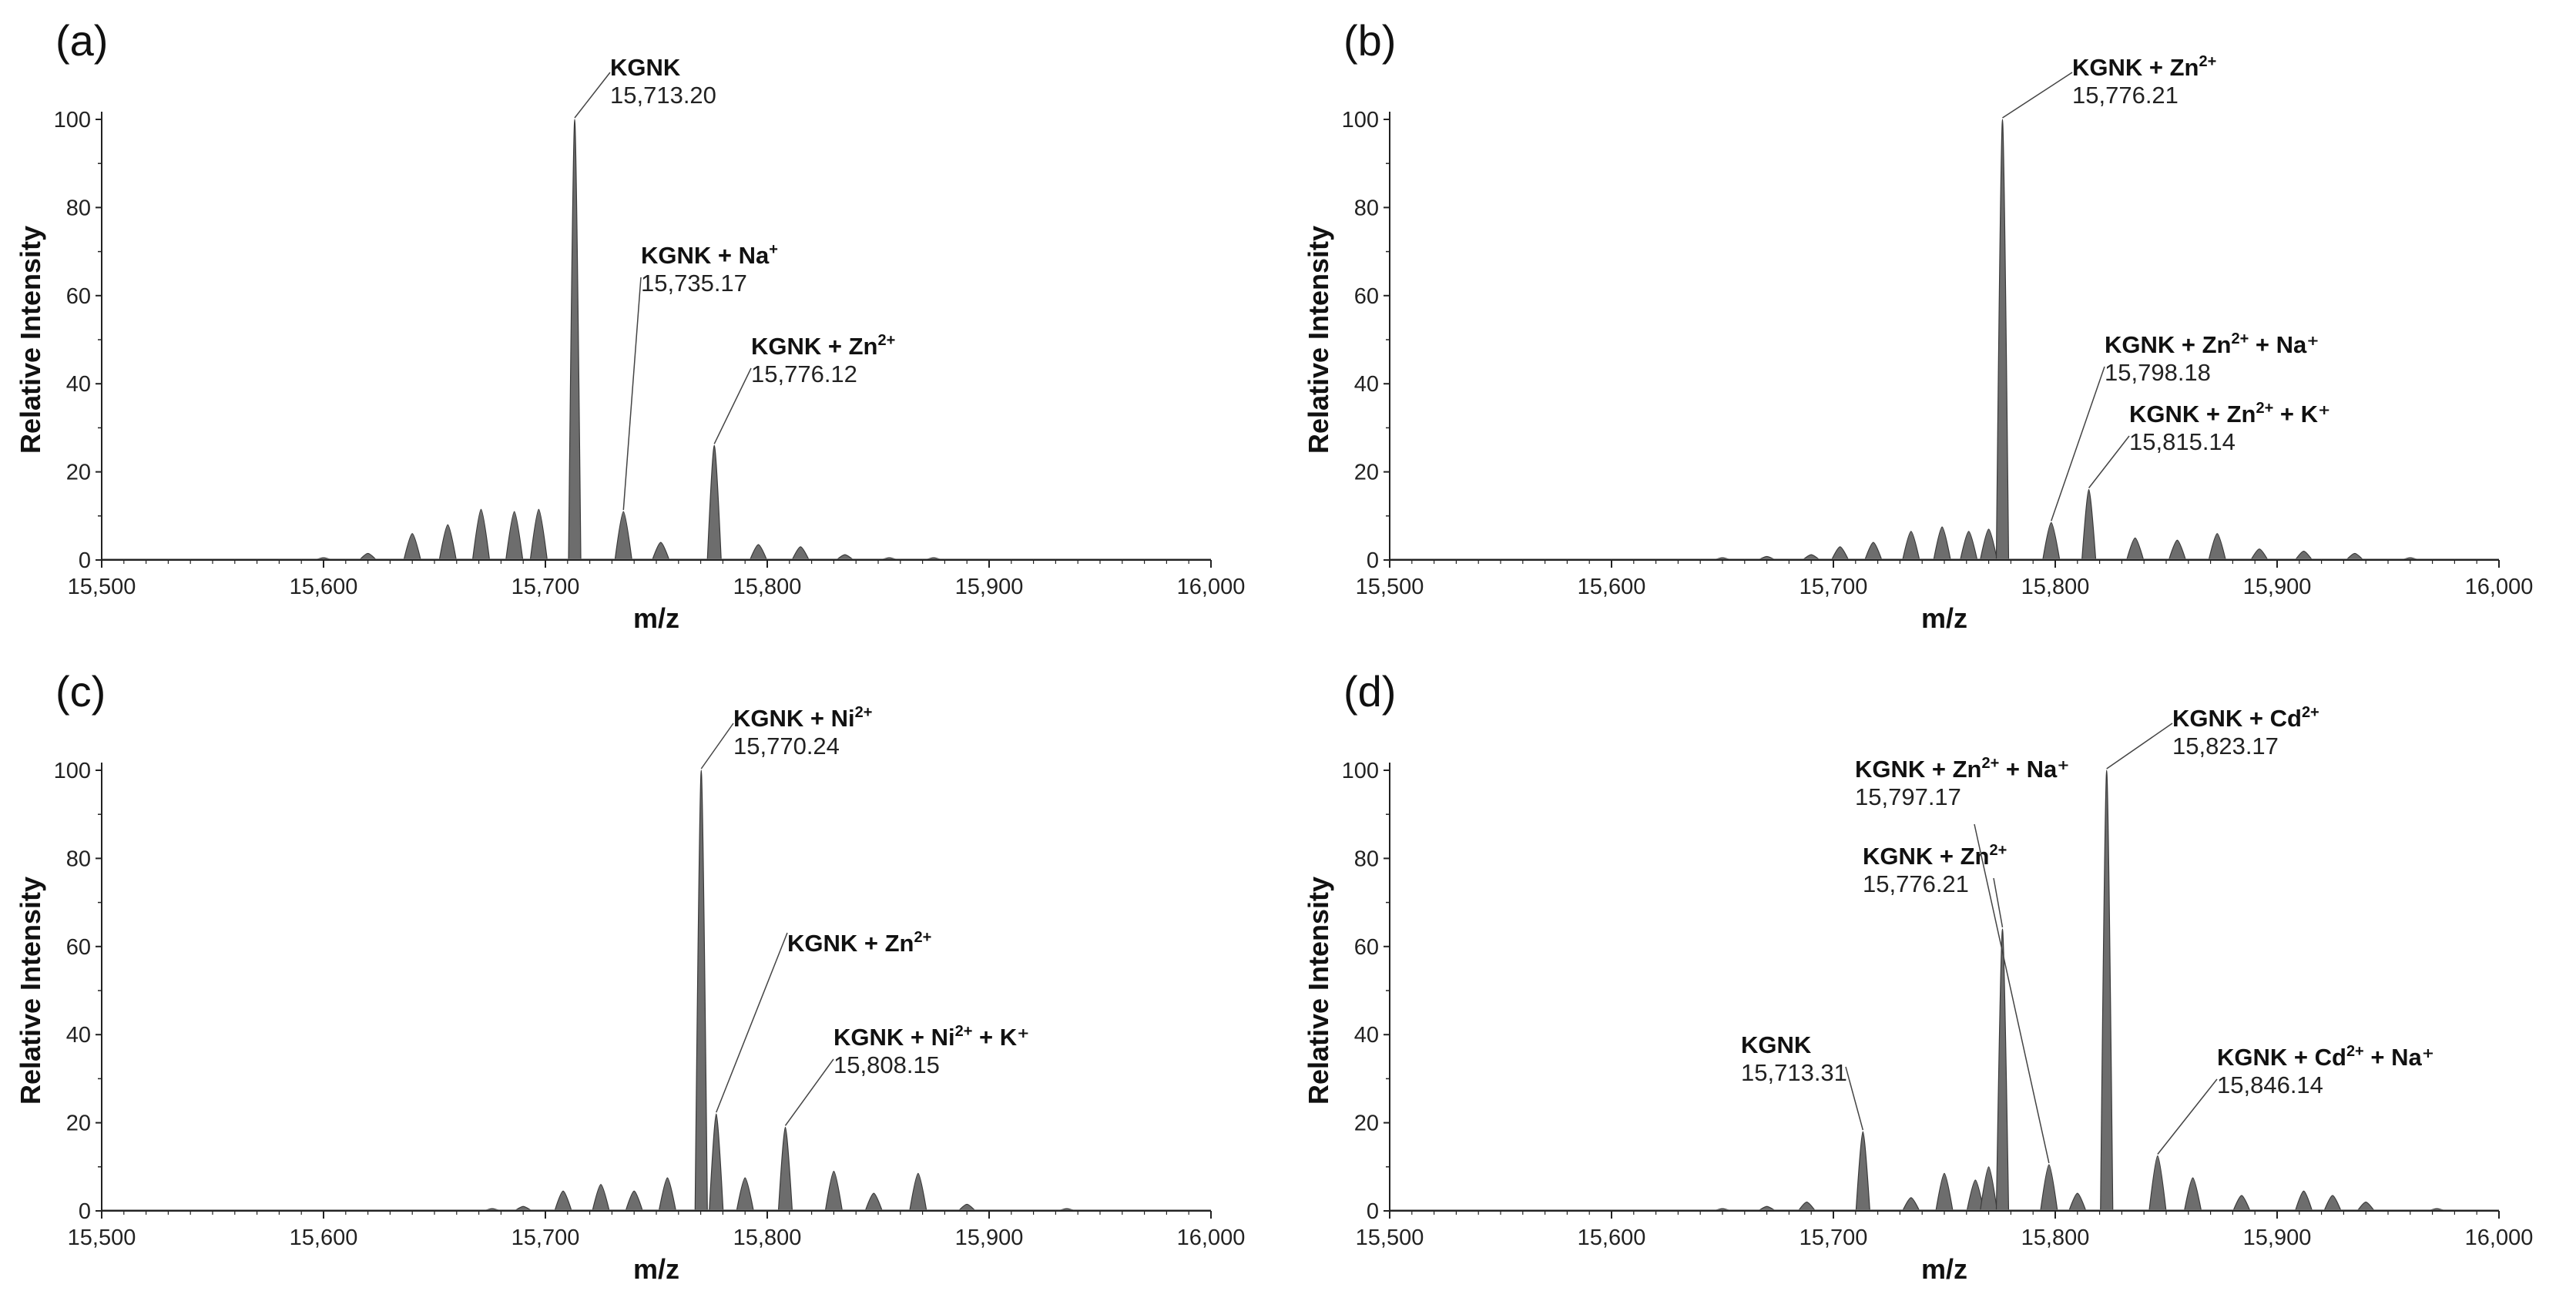 The image size is (2576, 1301). What do you see at coordinates (1369, 691) in the screenshot?
I see `panel-label-d: (d)` at bounding box center [1369, 691].